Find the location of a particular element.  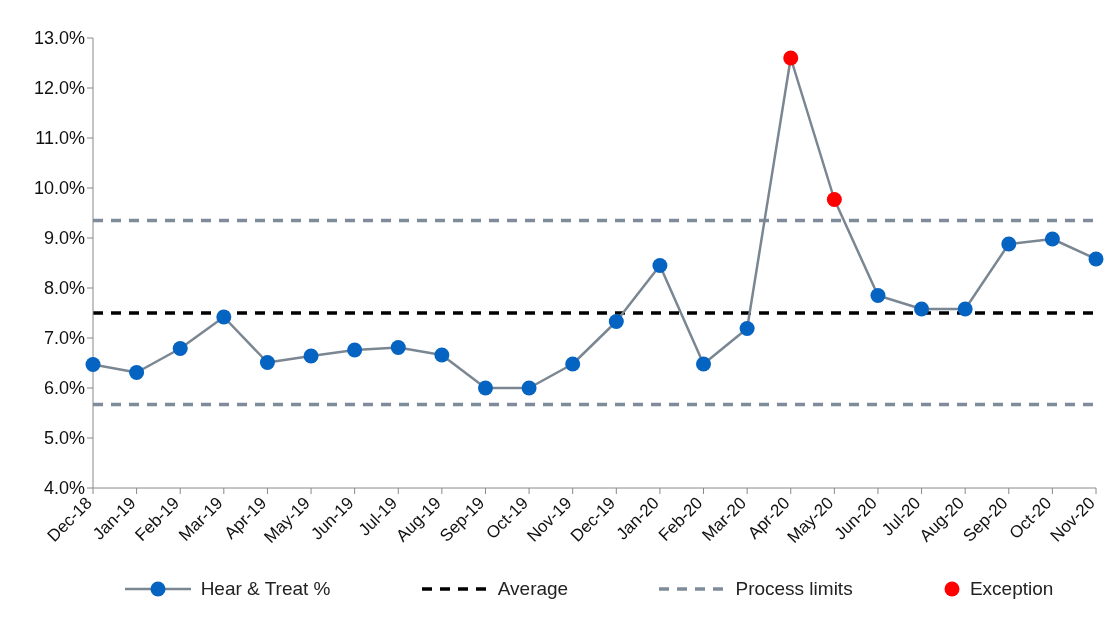

y-tick-label: 10.0% is located at coordinates (59, 188).